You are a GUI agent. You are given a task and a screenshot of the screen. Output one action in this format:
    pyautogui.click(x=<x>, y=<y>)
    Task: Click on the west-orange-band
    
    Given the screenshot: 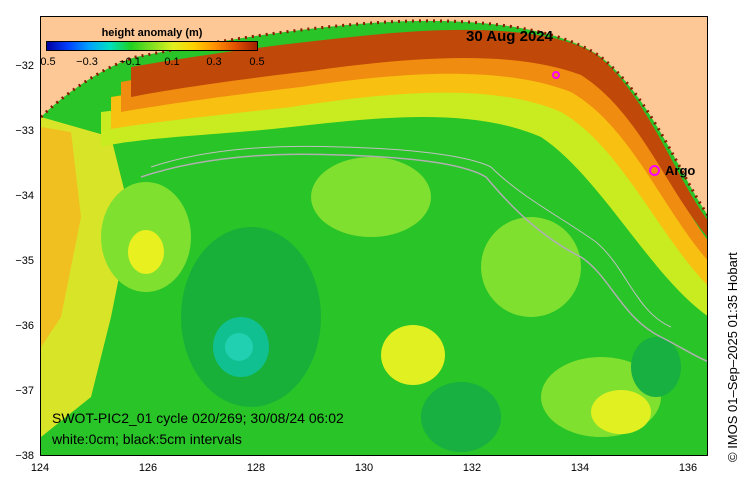 What is the action you would take?
    pyautogui.click(x=61, y=237)
    